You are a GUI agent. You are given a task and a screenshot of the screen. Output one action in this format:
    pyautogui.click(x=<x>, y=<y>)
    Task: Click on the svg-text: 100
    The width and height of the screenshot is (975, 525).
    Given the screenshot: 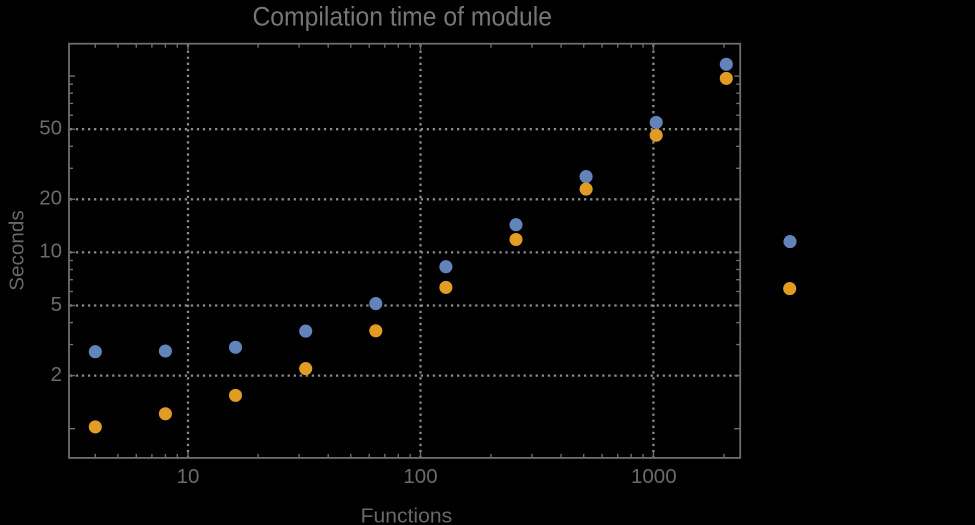 What is the action you would take?
    pyautogui.click(x=420, y=476)
    